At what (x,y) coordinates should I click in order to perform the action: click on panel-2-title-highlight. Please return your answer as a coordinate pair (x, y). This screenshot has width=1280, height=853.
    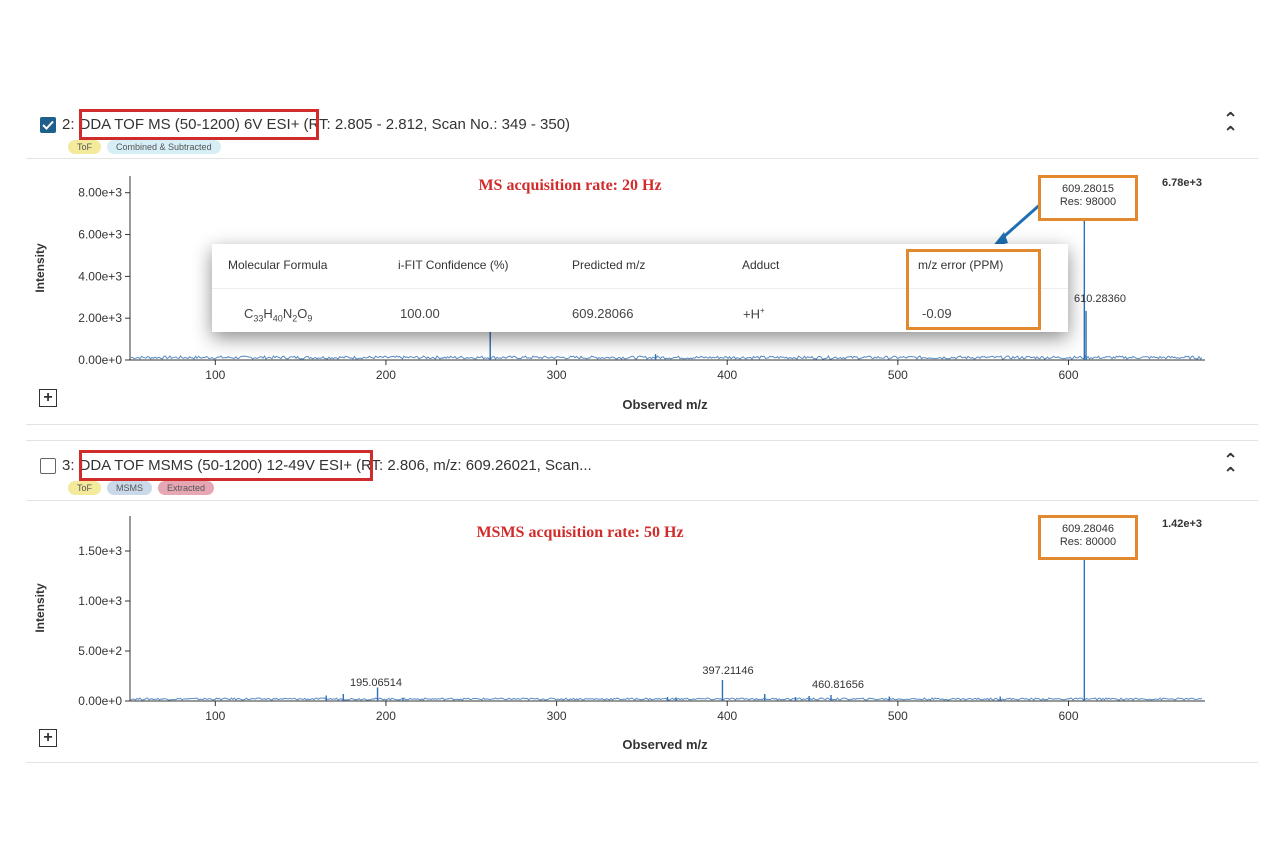
    Looking at the image, I should click on (226, 465).